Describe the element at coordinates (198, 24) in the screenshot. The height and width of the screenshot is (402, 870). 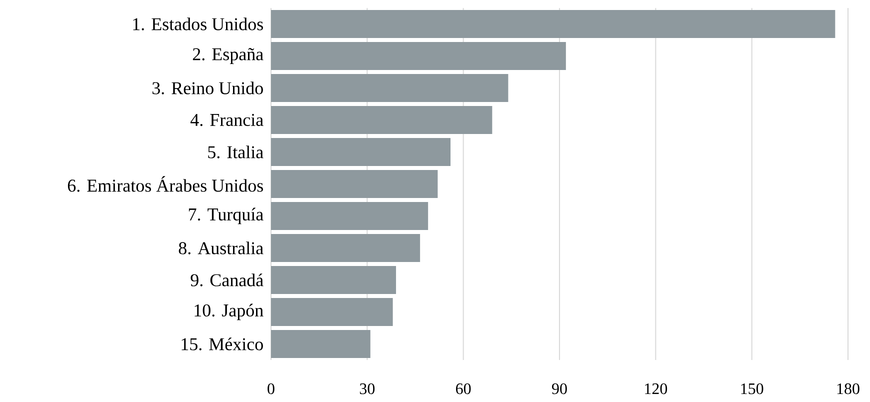
I see `y-tick-label: 1. Estados Unidos` at that location.